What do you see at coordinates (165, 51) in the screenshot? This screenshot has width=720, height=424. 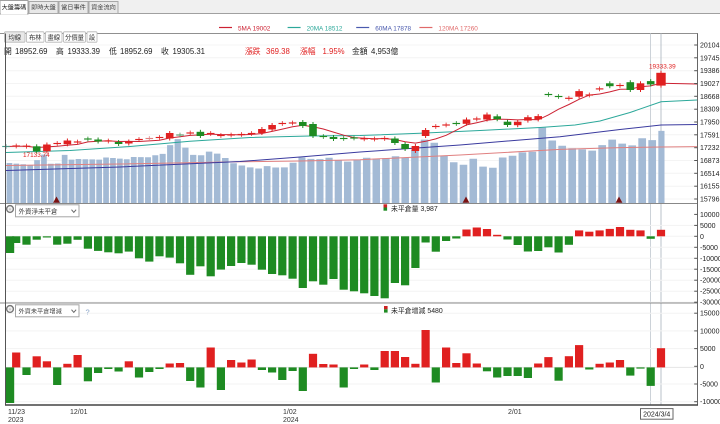 I see `svg-text: 收` at bounding box center [165, 51].